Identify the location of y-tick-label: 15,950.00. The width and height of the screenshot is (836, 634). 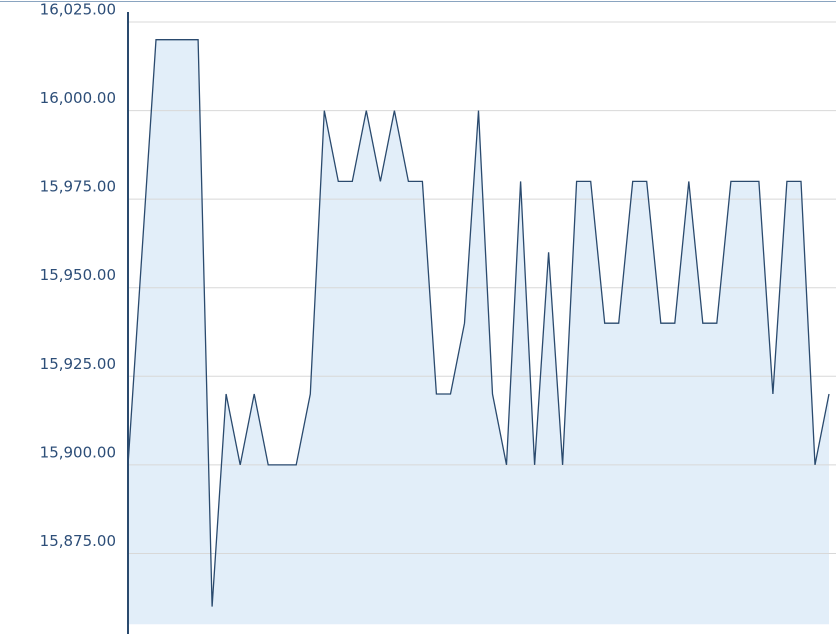
(78, 275).